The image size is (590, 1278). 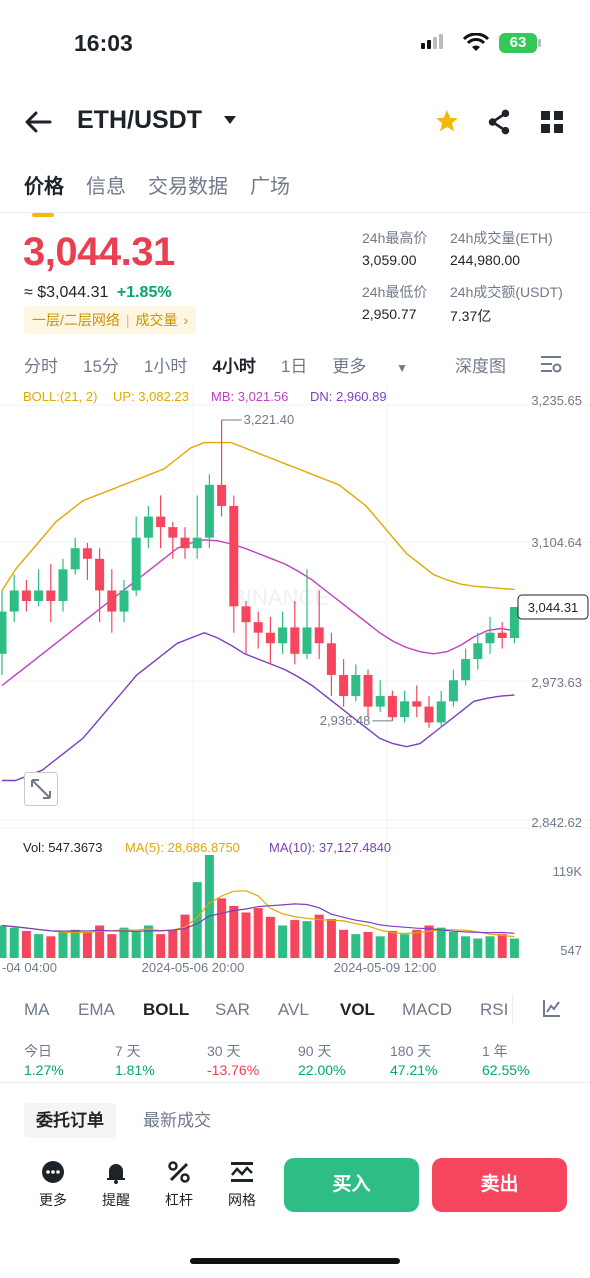 What do you see at coordinates (501, 238) in the screenshot?
I see `stat-vol-eth-label: 24h成交量(ETH)` at bounding box center [501, 238].